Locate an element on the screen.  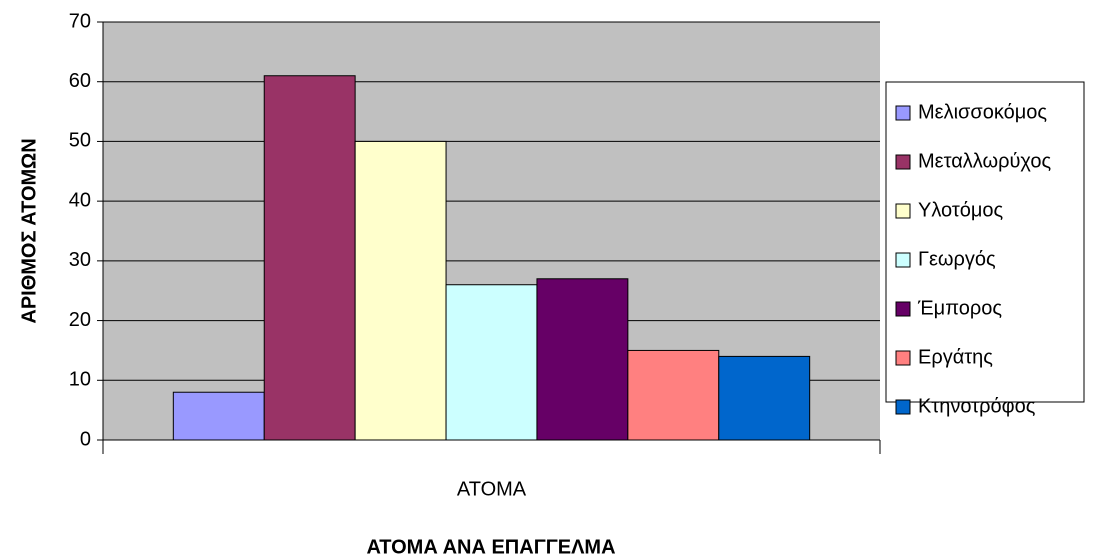
y-tick-label: 20 is located at coordinates (80, 320).